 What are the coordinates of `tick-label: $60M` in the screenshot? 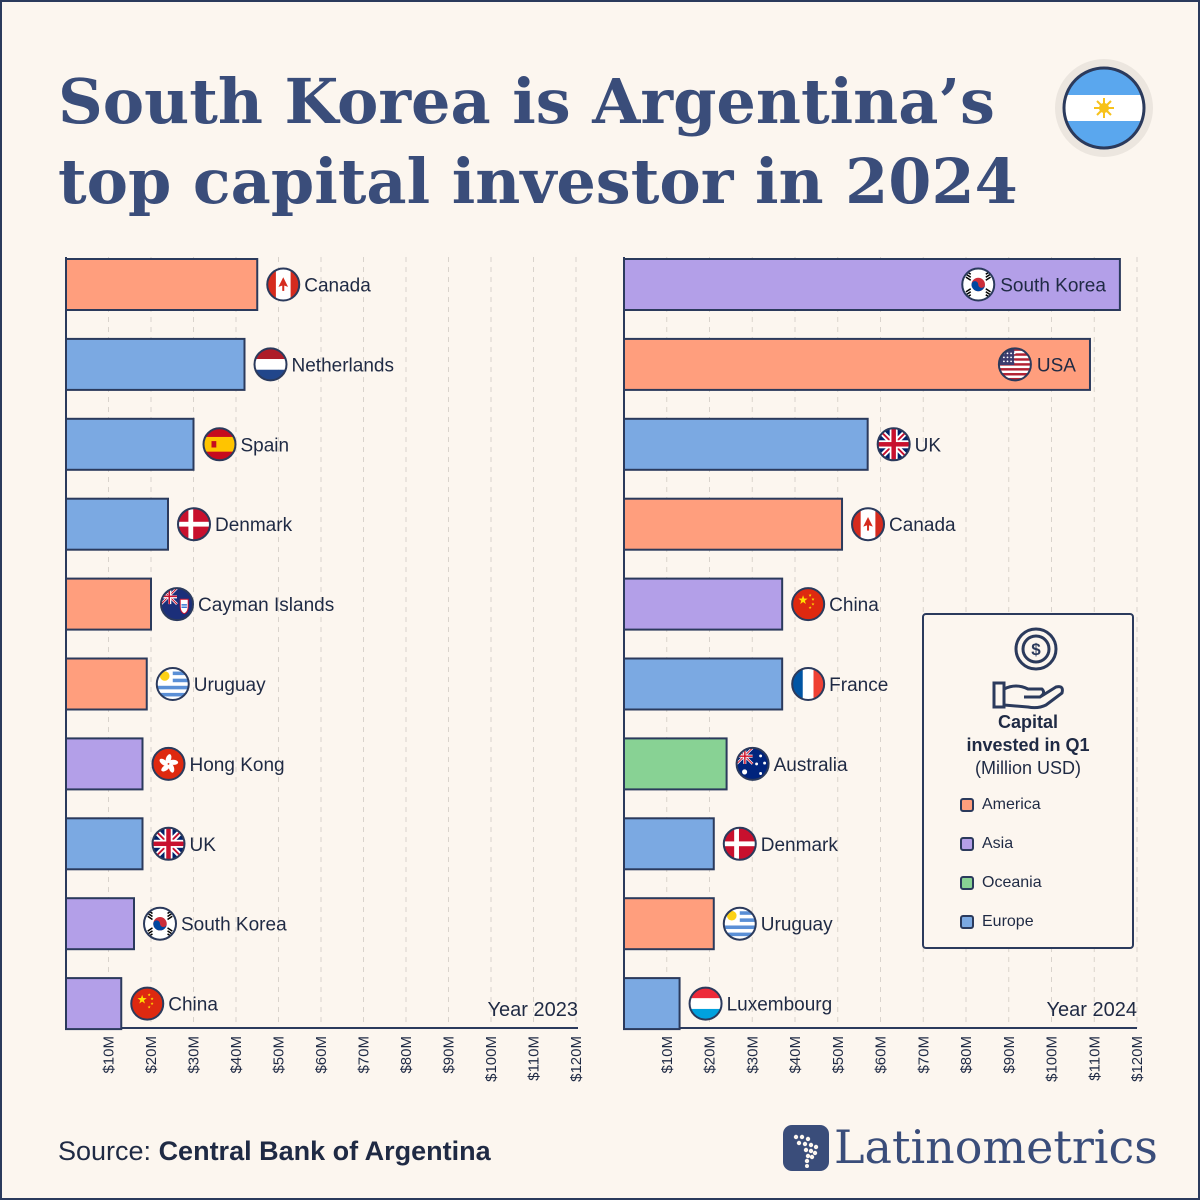 It's located at (321, 1055).